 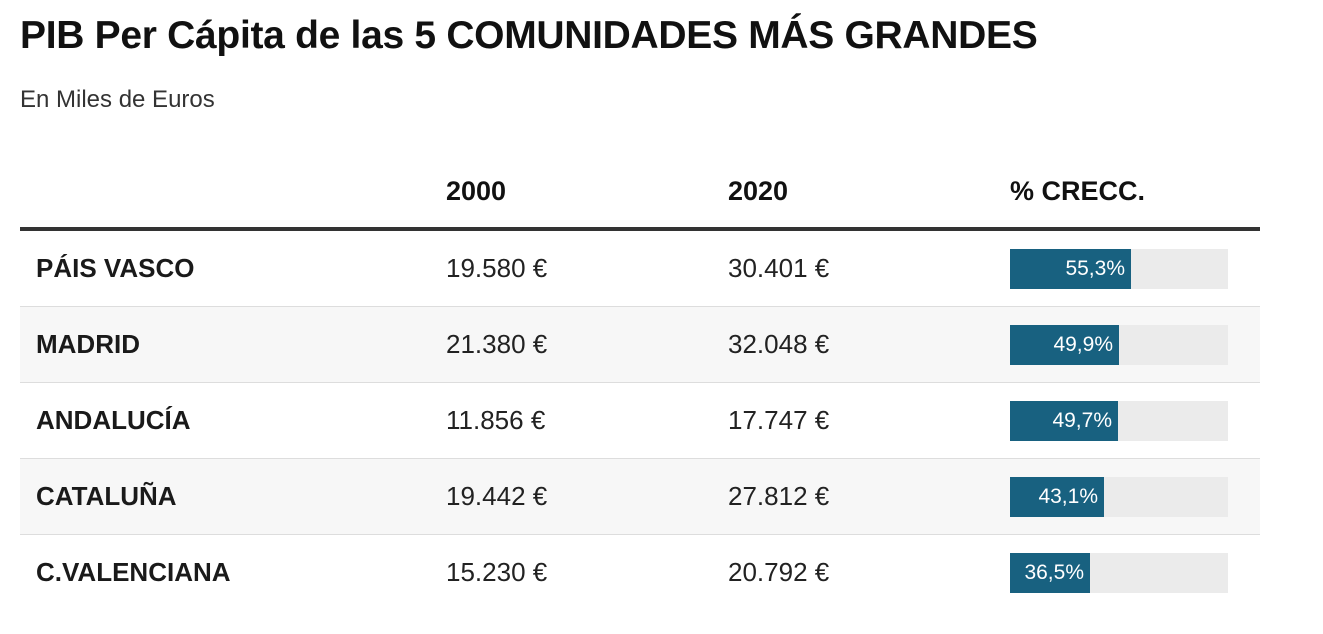 What do you see at coordinates (640, 345) in the screenshot?
I see `table-row: MADRID 21.380 € 32.048 € 49,9%` at bounding box center [640, 345].